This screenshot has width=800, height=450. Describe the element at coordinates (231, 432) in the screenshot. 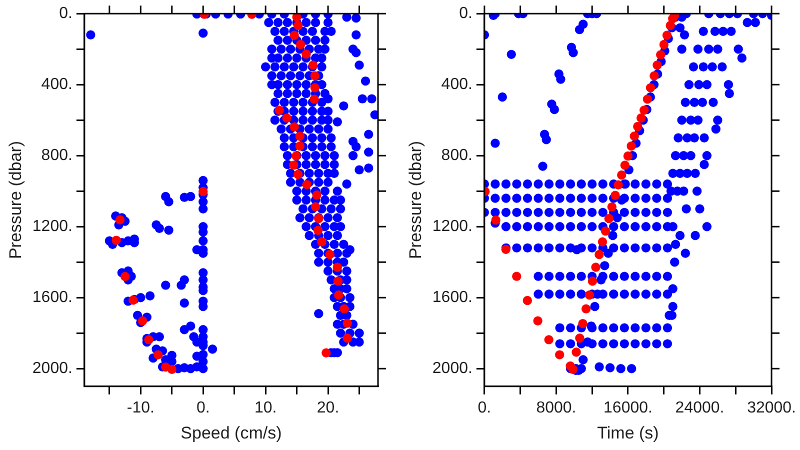

I see `x-axis-title: Speed (cm/s)` at that location.